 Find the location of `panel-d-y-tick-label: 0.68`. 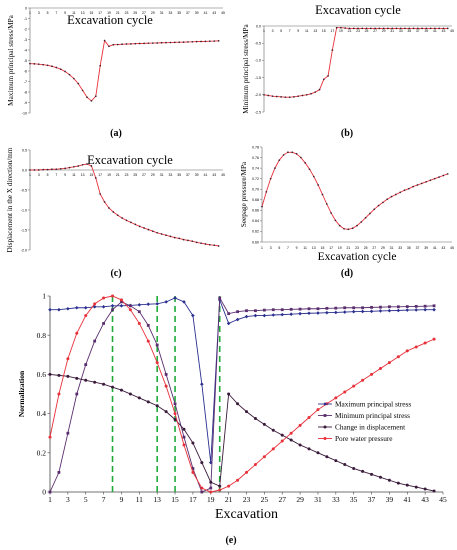

panel-d-y-tick-label: 0.68 is located at coordinates (255, 200).